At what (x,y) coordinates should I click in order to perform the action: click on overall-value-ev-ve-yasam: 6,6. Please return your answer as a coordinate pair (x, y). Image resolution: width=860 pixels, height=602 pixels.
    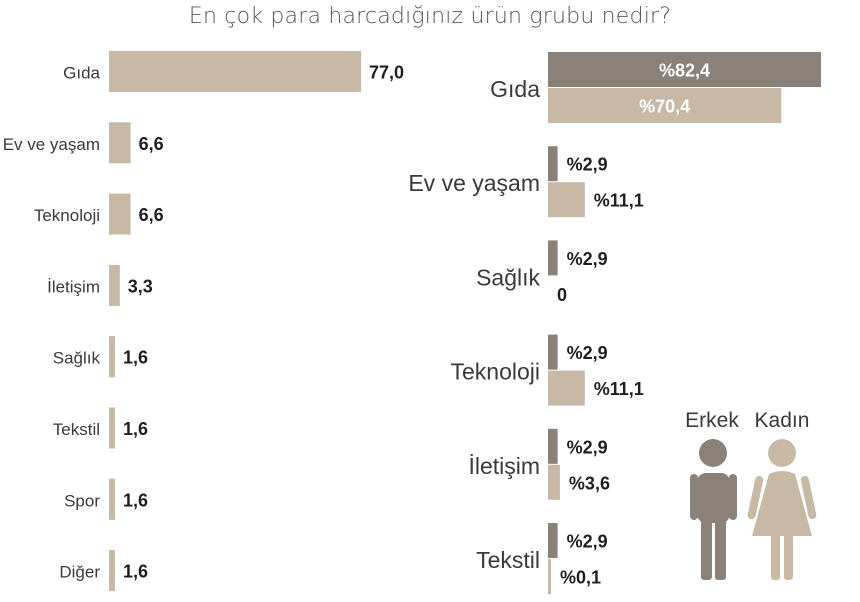
    Looking at the image, I should click on (151, 144).